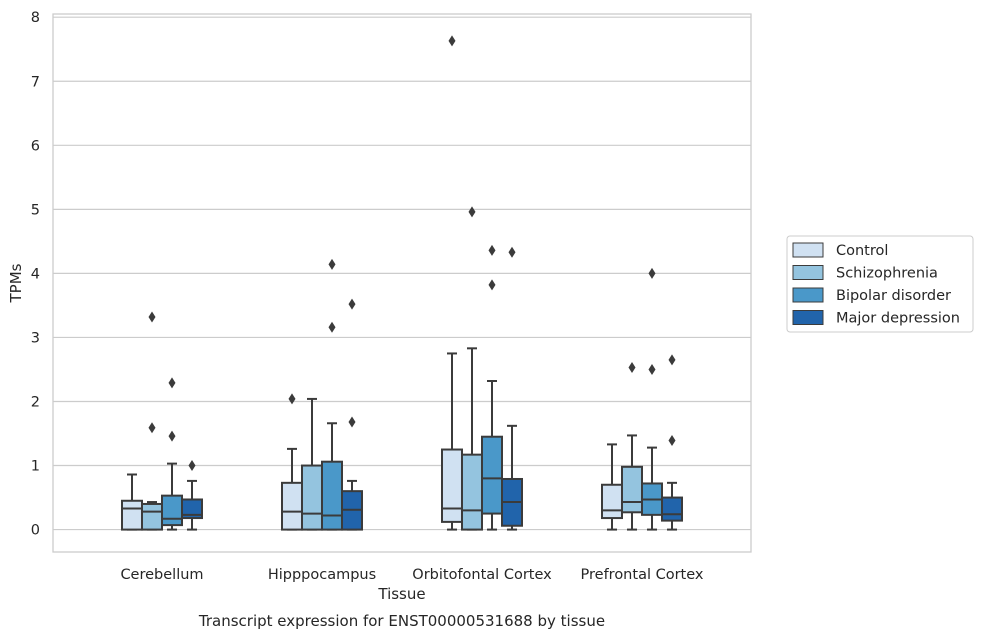 Image resolution: width=983 pixels, height=639 pixels. What do you see at coordinates (887, 274) in the screenshot?
I see `legend-label: Schizophrenia` at bounding box center [887, 274].